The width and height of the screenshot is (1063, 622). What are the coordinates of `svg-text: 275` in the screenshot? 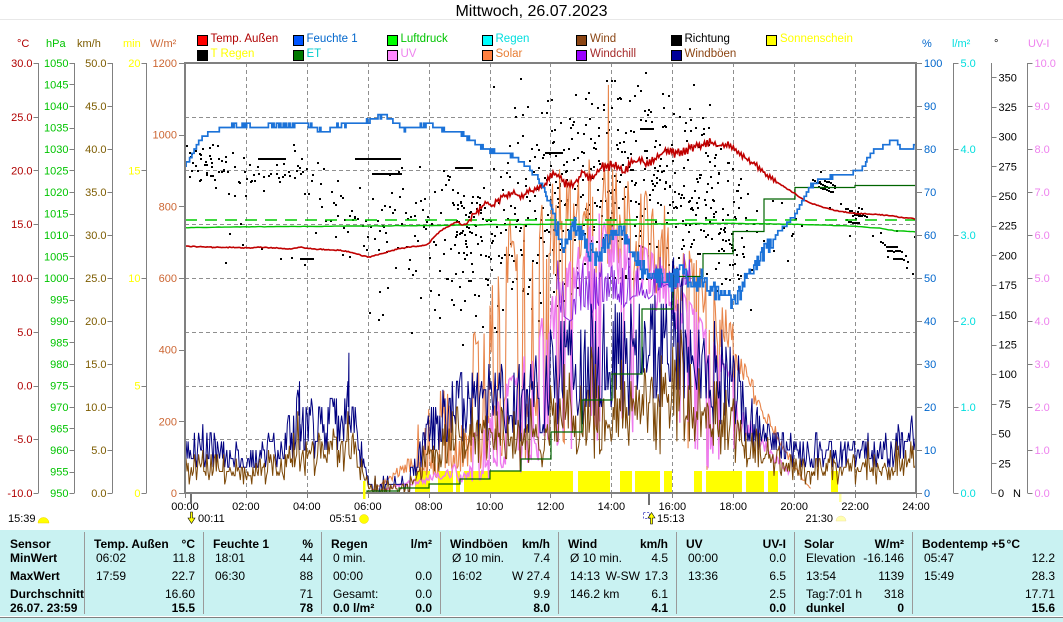 It's located at (1008, 167).